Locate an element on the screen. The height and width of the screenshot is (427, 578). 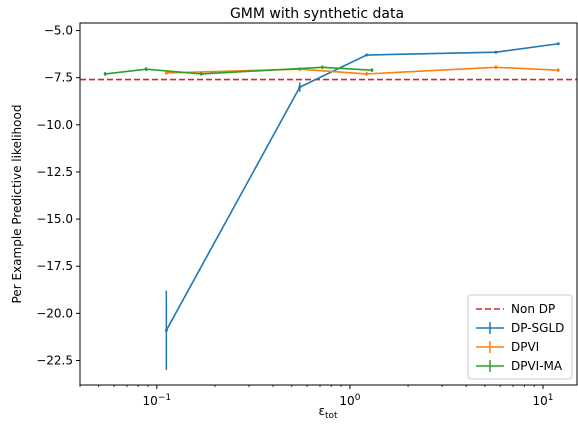
legend: Non DP DP-SGLD DPVI DPVI-MA is located at coordinates (520, 337).